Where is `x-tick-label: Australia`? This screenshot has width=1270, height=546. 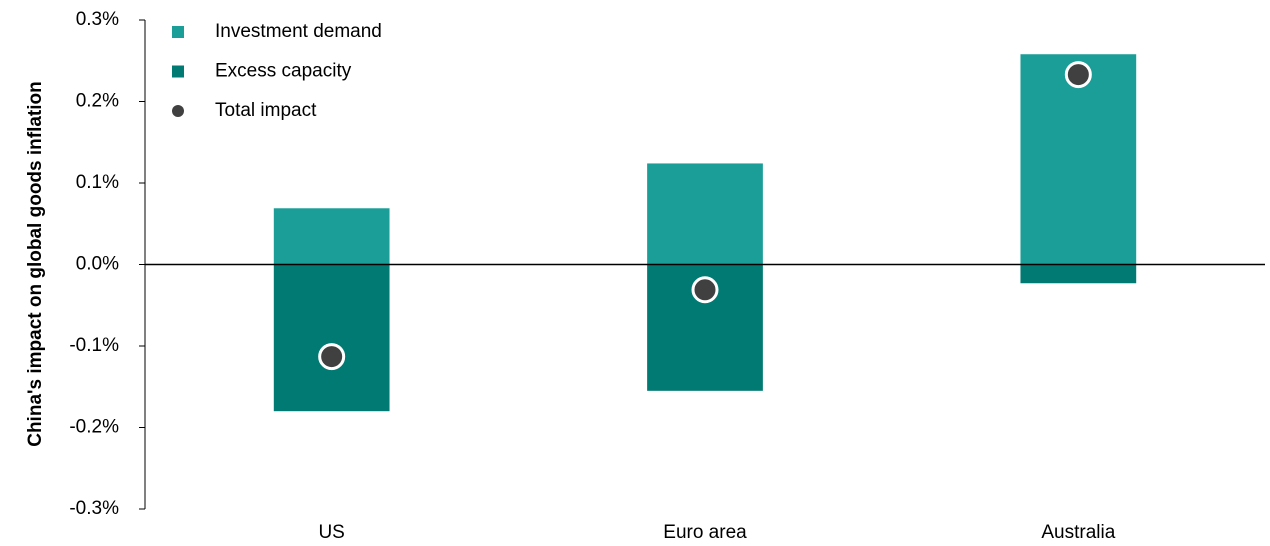 x-tick-label: Australia is located at coordinates (1078, 532).